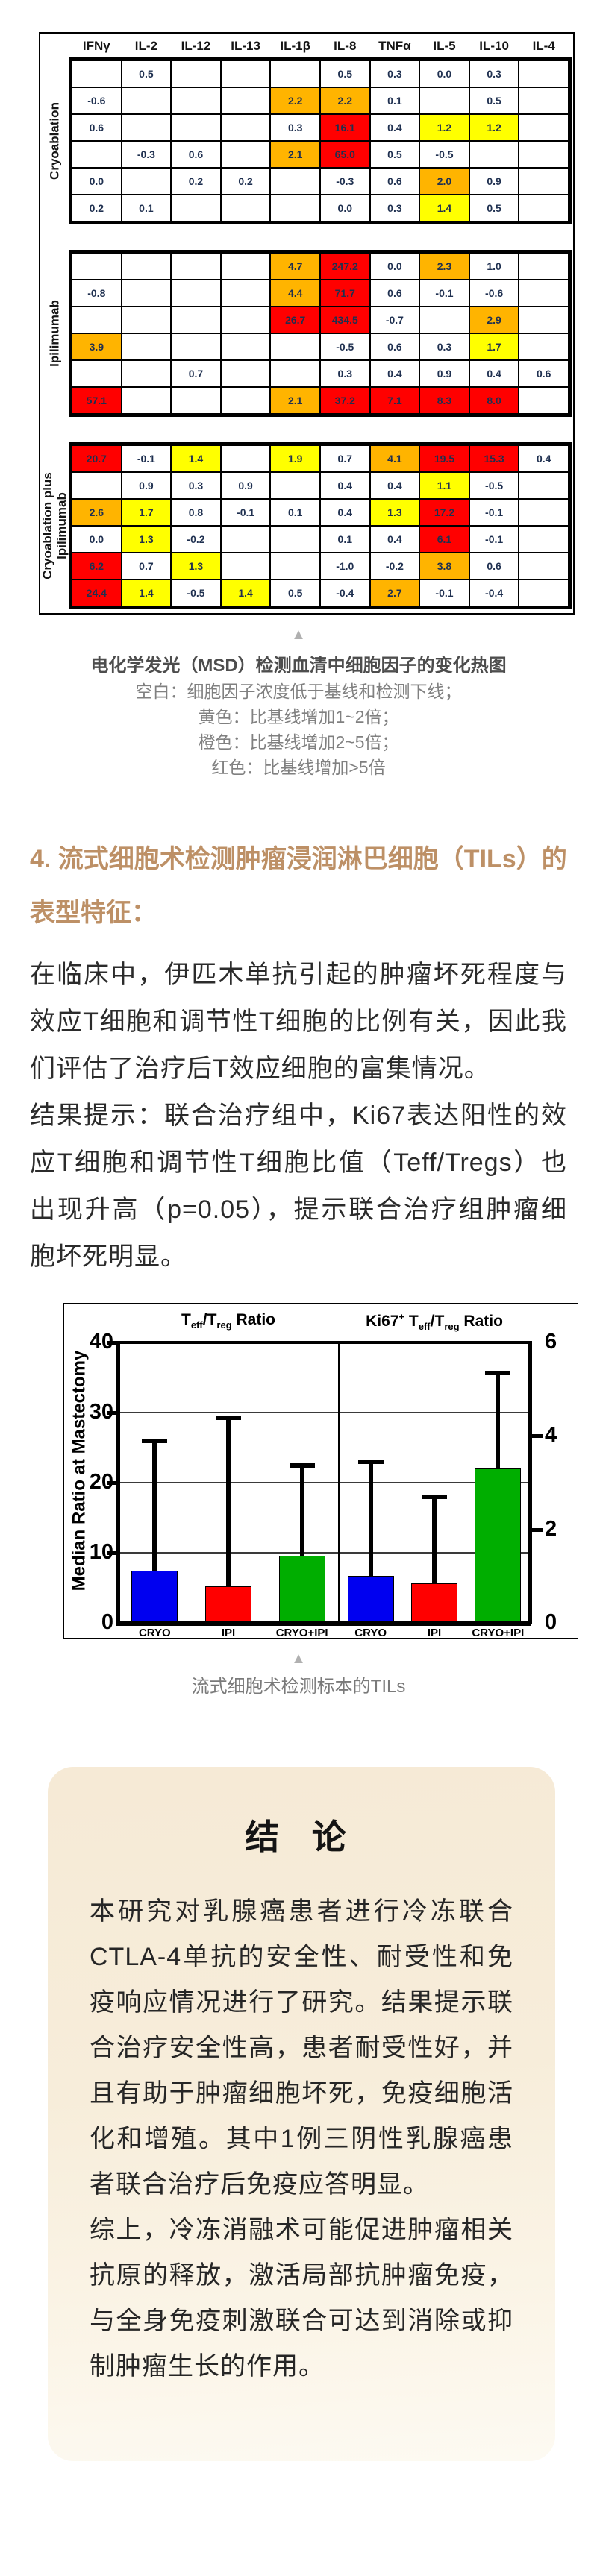 The width and height of the screenshot is (597, 2576). What do you see at coordinates (444, 513) in the screenshot?
I see `heatmap-cell: 17.2` at bounding box center [444, 513].